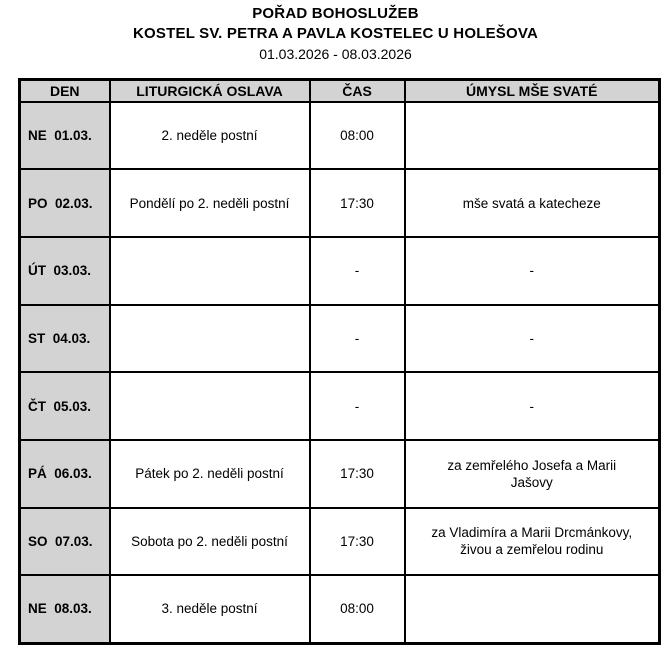 The height and width of the screenshot is (655, 671). Describe the element at coordinates (64, 473) in the screenshot. I see `day-cell: PÁ 06.03.` at that location.